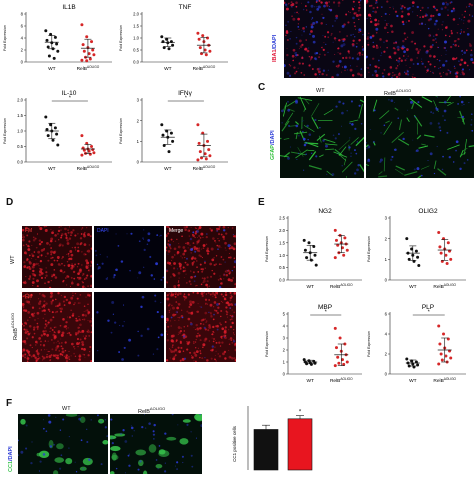 The width and height of the screenshot is (474, 479). I want to click on dapi-relb-svg, so click(129, 327).